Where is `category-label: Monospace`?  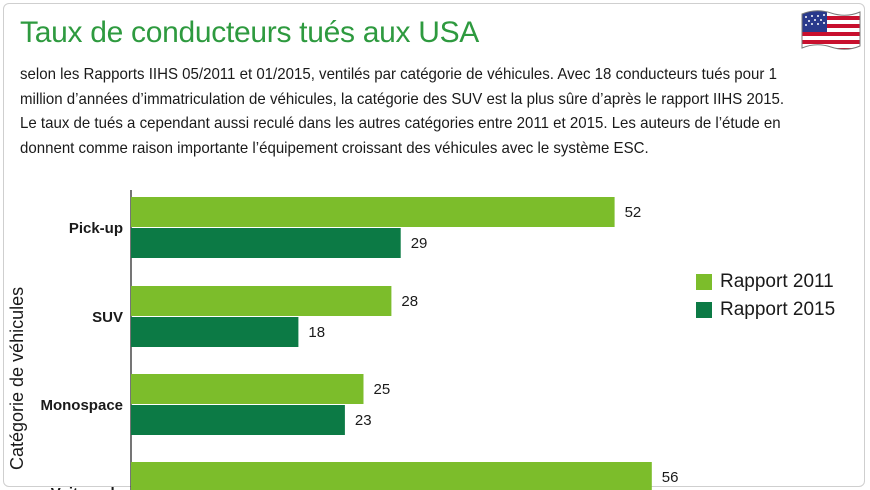 category-label: Monospace is located at coordinates (81, 405).